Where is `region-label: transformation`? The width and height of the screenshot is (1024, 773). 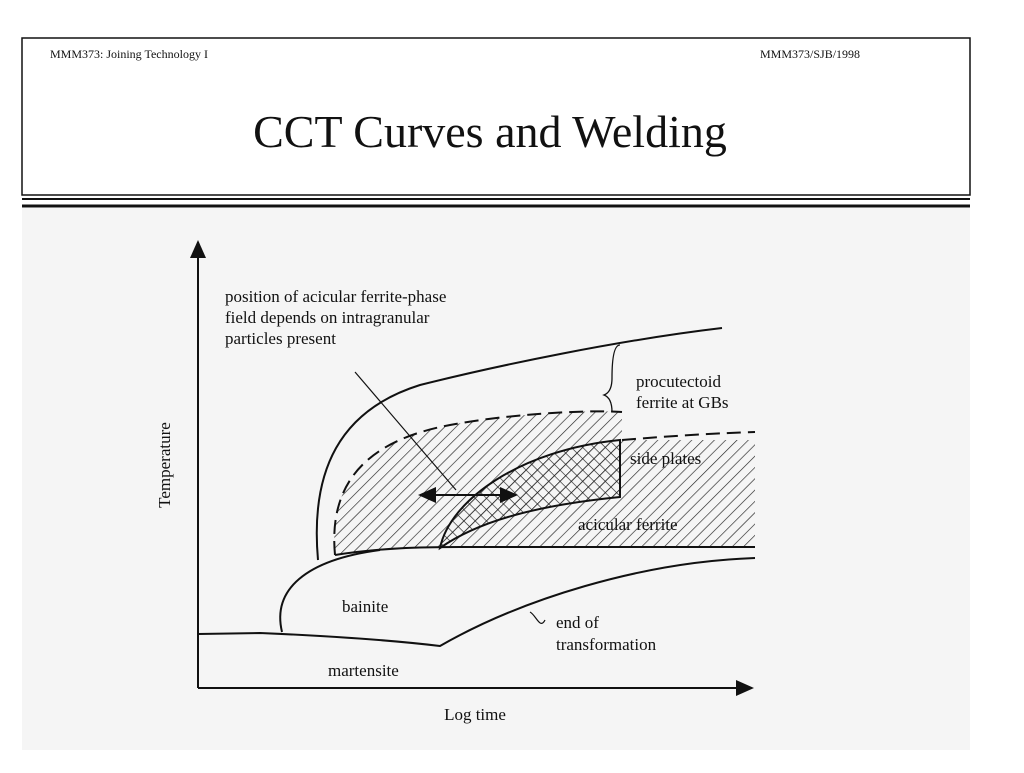 region-label: transformation is located at coordinates (606, 644).